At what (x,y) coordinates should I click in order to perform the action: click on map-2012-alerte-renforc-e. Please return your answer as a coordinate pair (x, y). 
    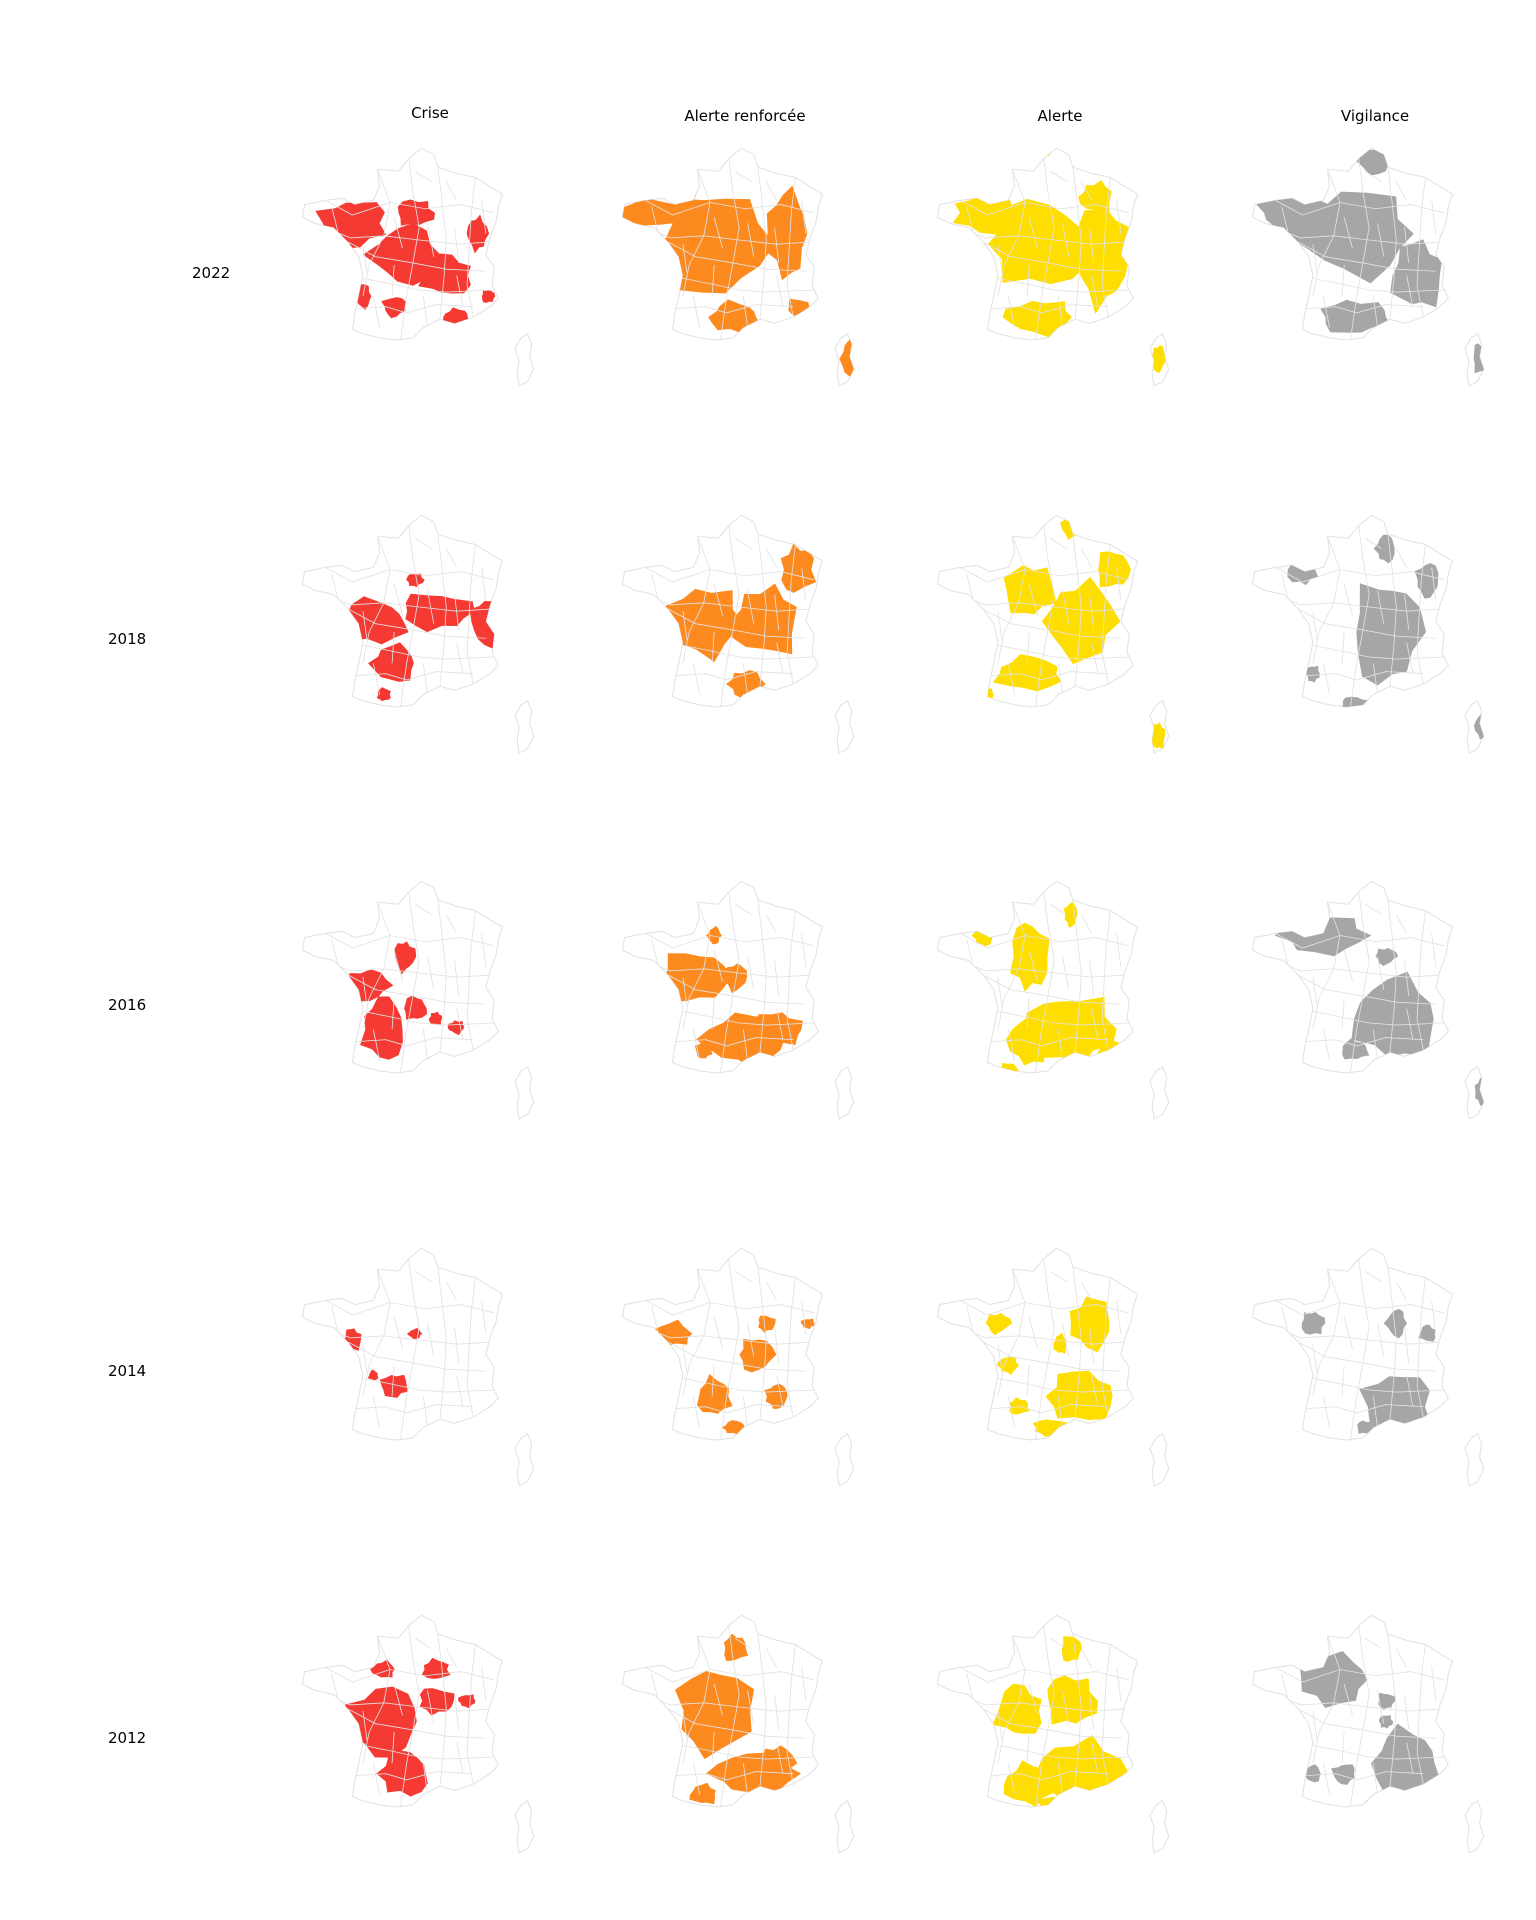
    Looking at the image, I should click on (738, 1734).